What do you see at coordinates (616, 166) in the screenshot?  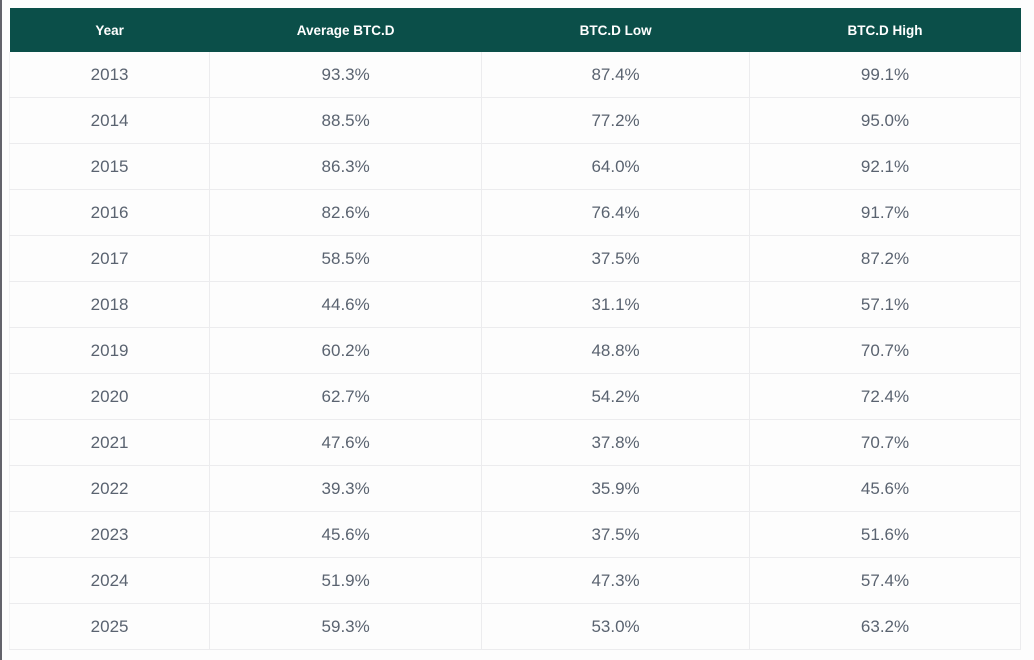 I see `cell-low: 64.0%` at bounding box center [616, 166].